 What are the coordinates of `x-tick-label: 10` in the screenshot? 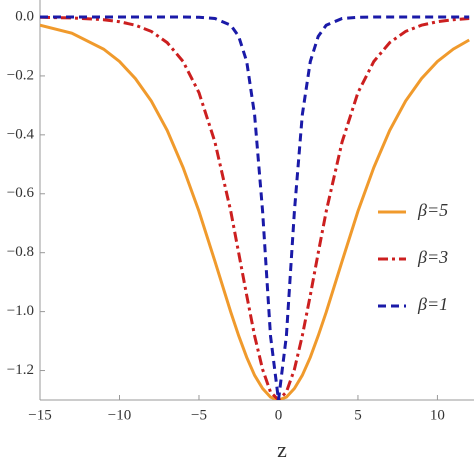 It's located at (437, 415).